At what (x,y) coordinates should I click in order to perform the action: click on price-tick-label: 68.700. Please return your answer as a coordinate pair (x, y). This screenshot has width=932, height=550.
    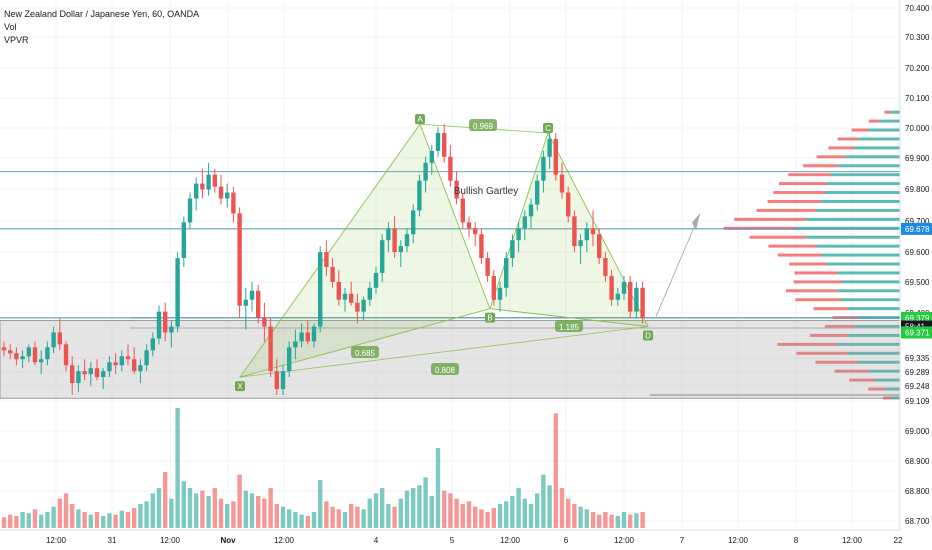
    Looking at the image, I should click on (917, 521).